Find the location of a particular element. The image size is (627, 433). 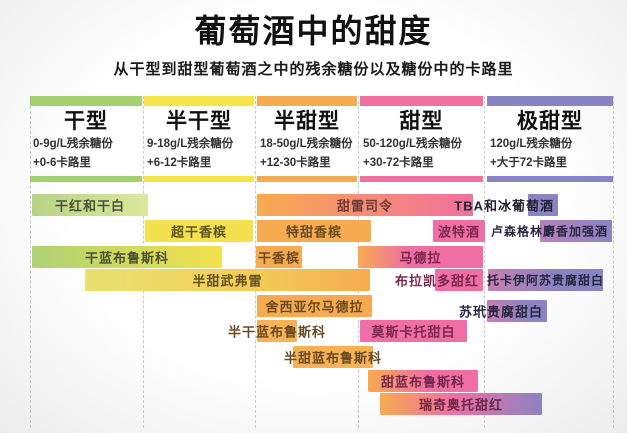

category-column: 极甜型 120g/L残余糖份 +大于72卡路里 is located at coordinates (550, 139).